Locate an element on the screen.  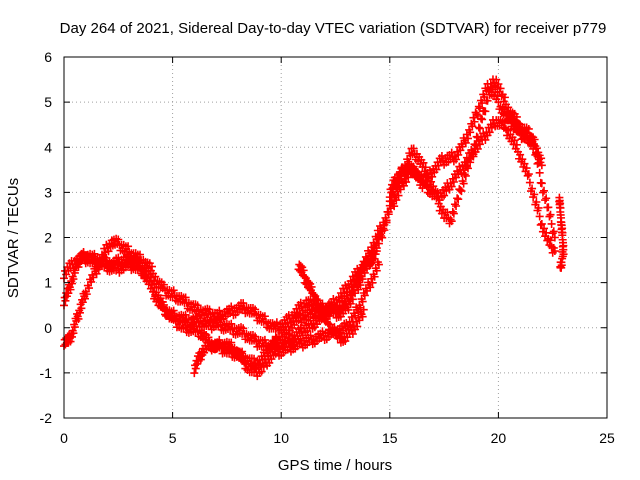
y-tick-label: 3 is located at coordinates (48, 192).